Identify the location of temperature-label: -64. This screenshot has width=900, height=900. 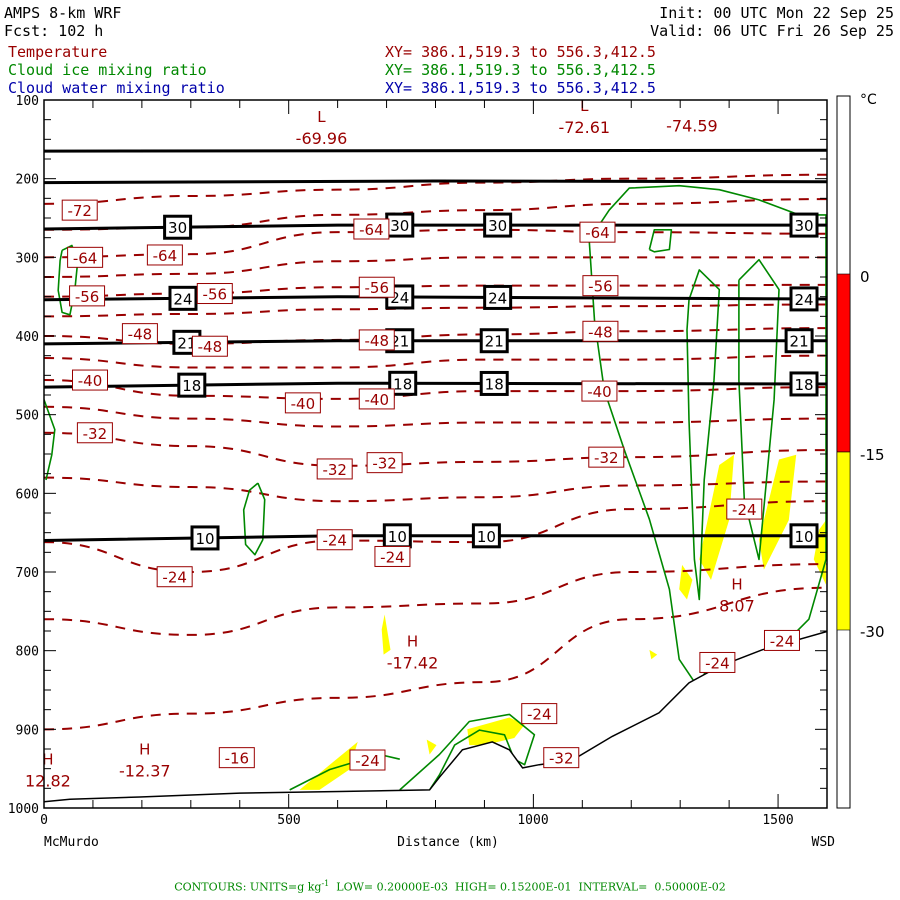
(597, 233).